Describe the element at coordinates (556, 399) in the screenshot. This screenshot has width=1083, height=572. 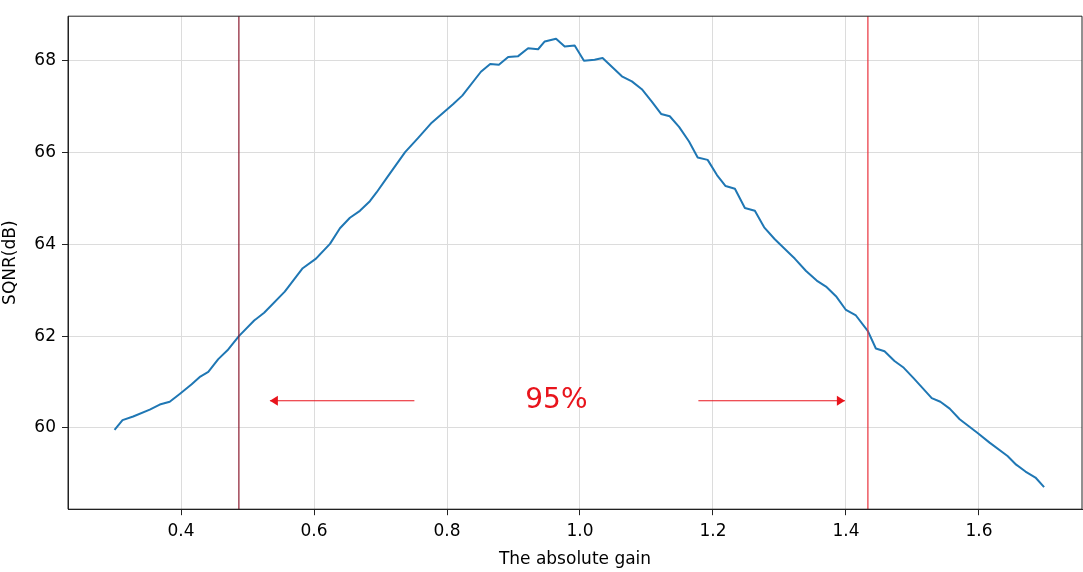
I see `annotation: 95%` at that location.